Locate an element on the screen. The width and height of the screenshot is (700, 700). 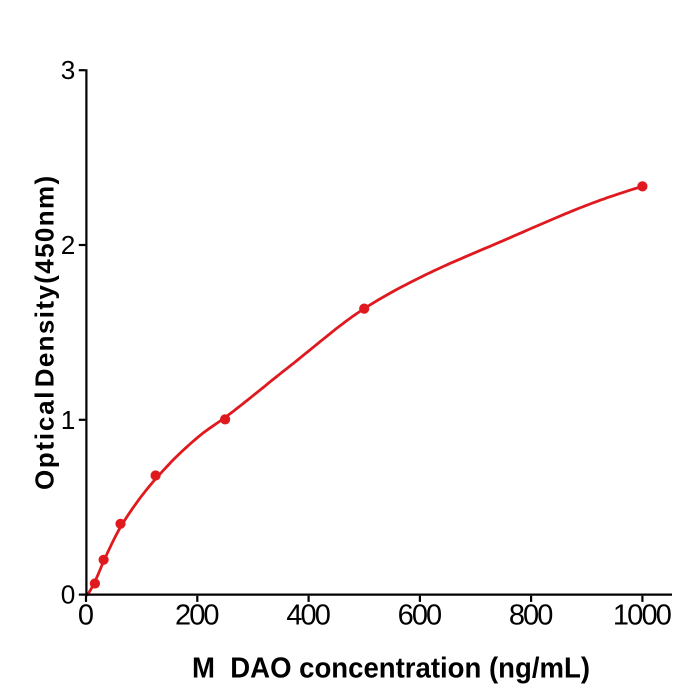
svg-text: 200 is located at coordinates (197, 616).